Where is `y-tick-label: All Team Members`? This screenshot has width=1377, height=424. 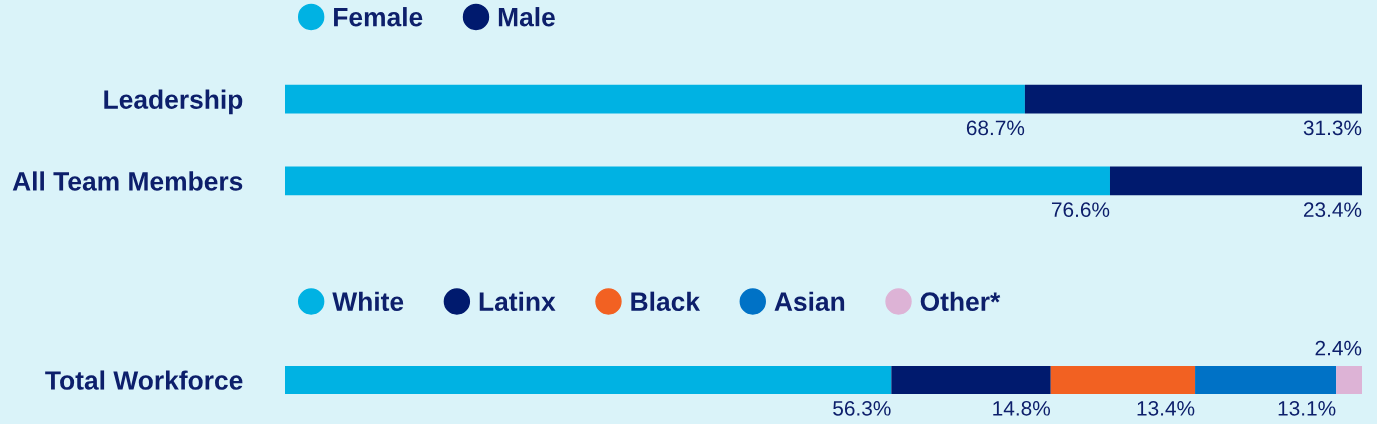
y-tick-label: All Team Members is located at coordinates (127, 181).